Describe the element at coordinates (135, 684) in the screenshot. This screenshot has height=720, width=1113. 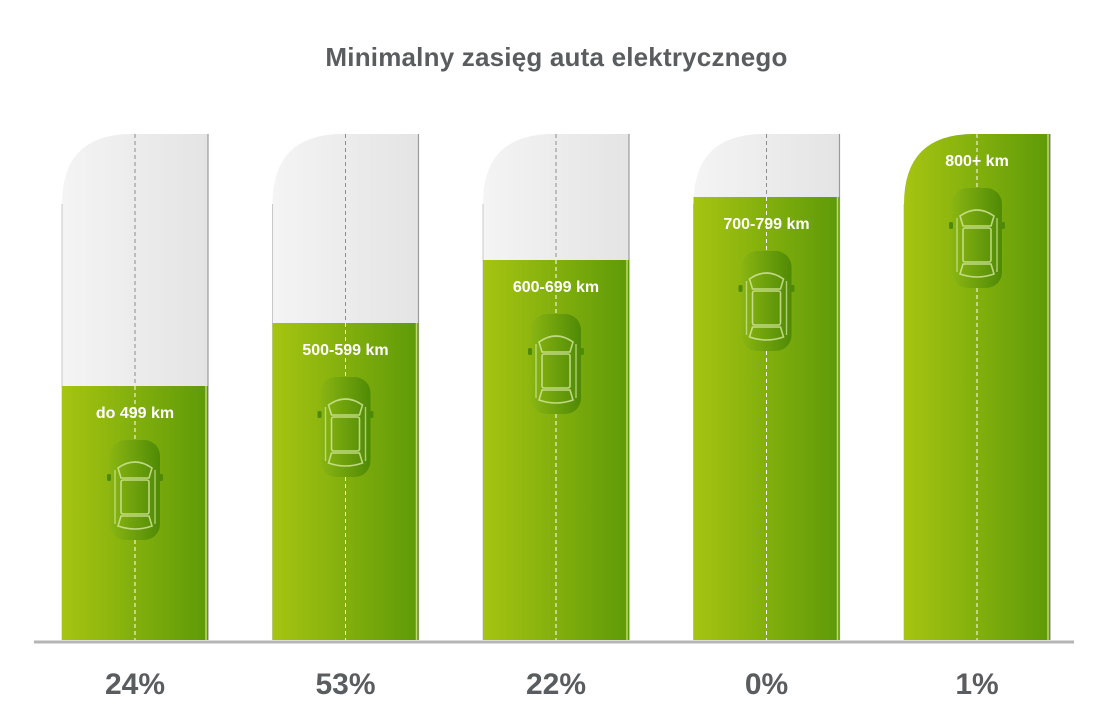
I see `bar-value-label: 24%` at that location.